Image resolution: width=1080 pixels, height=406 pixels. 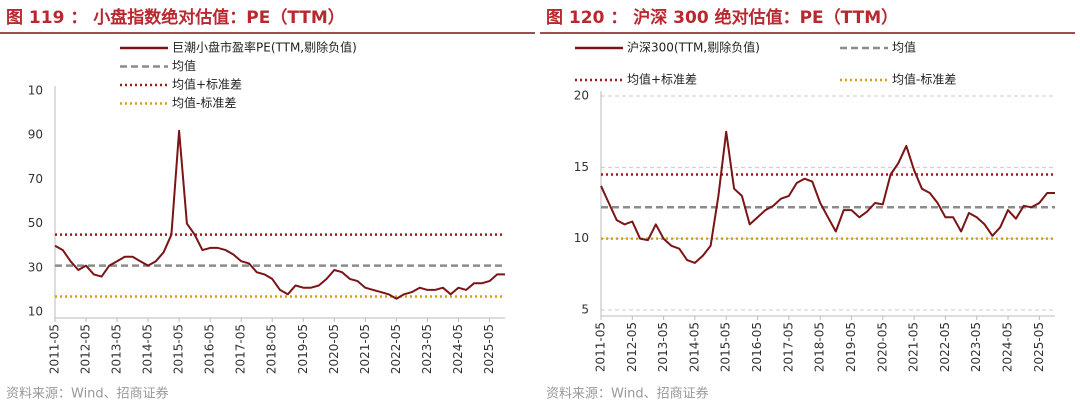 What do you see at coordinates (581, 167) in the screenshot?
I see `y-tick-label: 15` at bounding box center [581, 167].